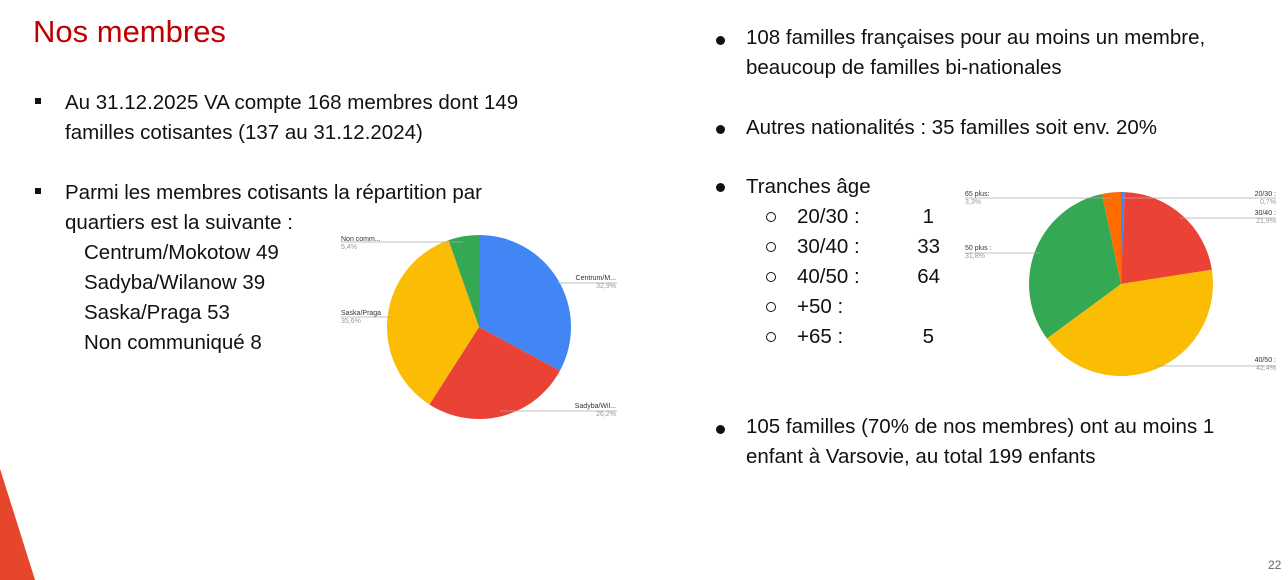  I want to click on slice-label: Centrum/M... 32,9%, so click(595, 282).